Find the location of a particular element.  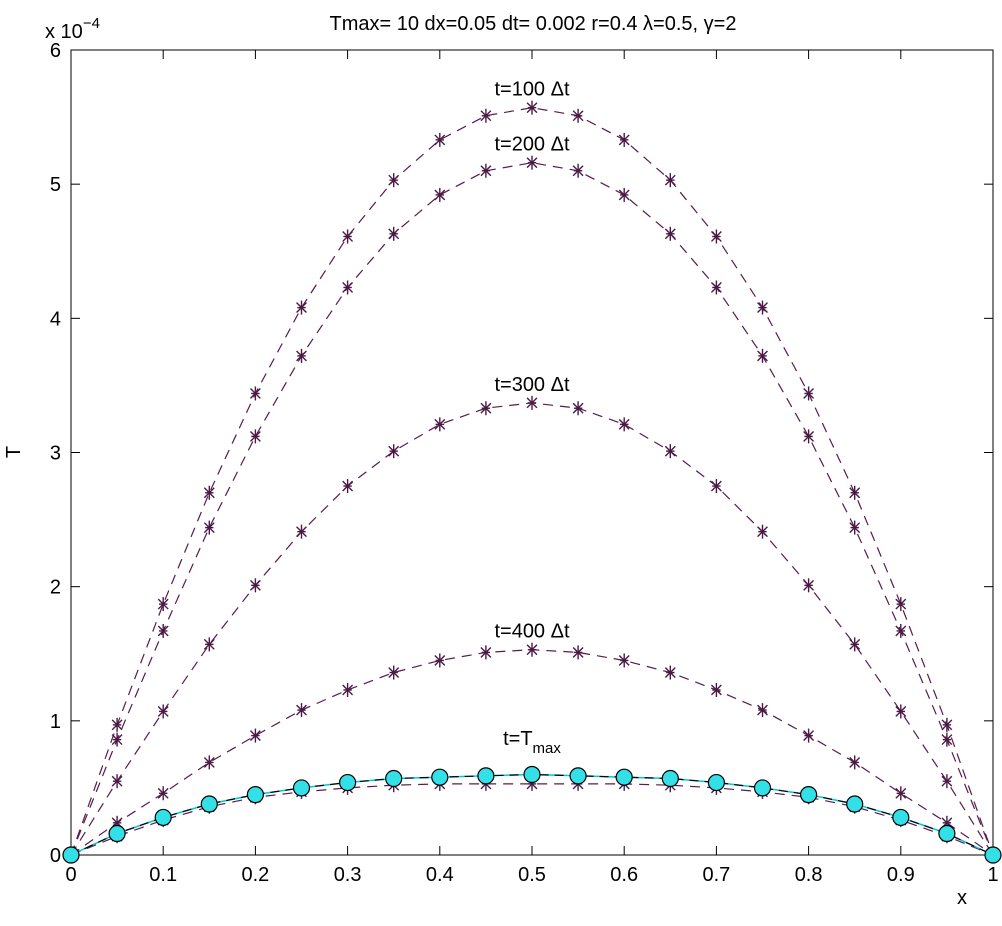

x-tick-label: 0.2 is located at coordinates (255, 875).